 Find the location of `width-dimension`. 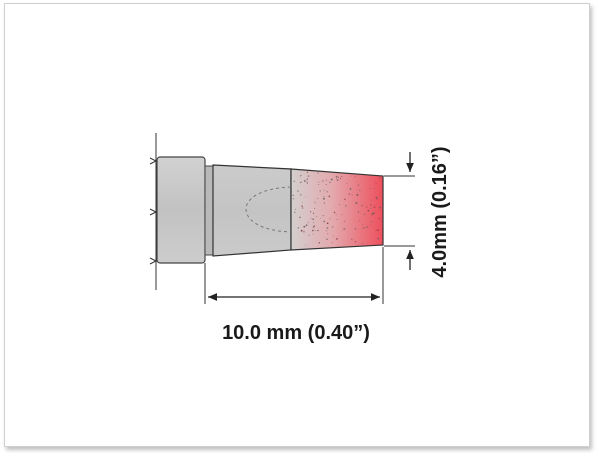

width-dimension is located at coordinates (399, 211).